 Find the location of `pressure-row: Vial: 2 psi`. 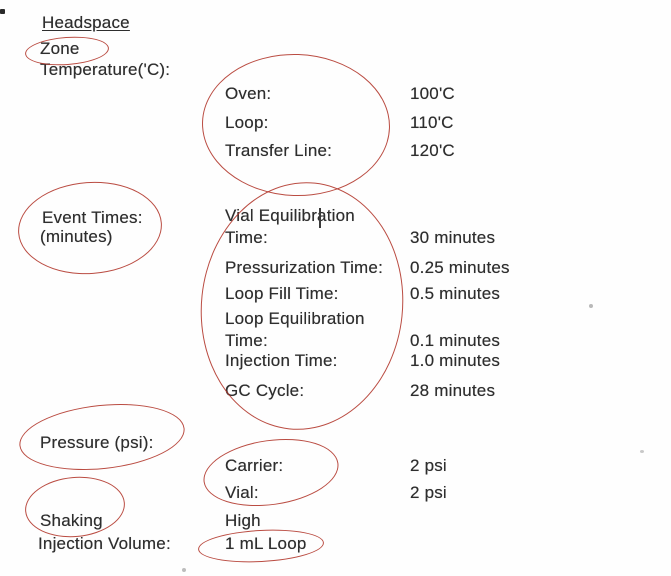

pressure-row: Vial: 2 psi is located at coordinates (381, 493).